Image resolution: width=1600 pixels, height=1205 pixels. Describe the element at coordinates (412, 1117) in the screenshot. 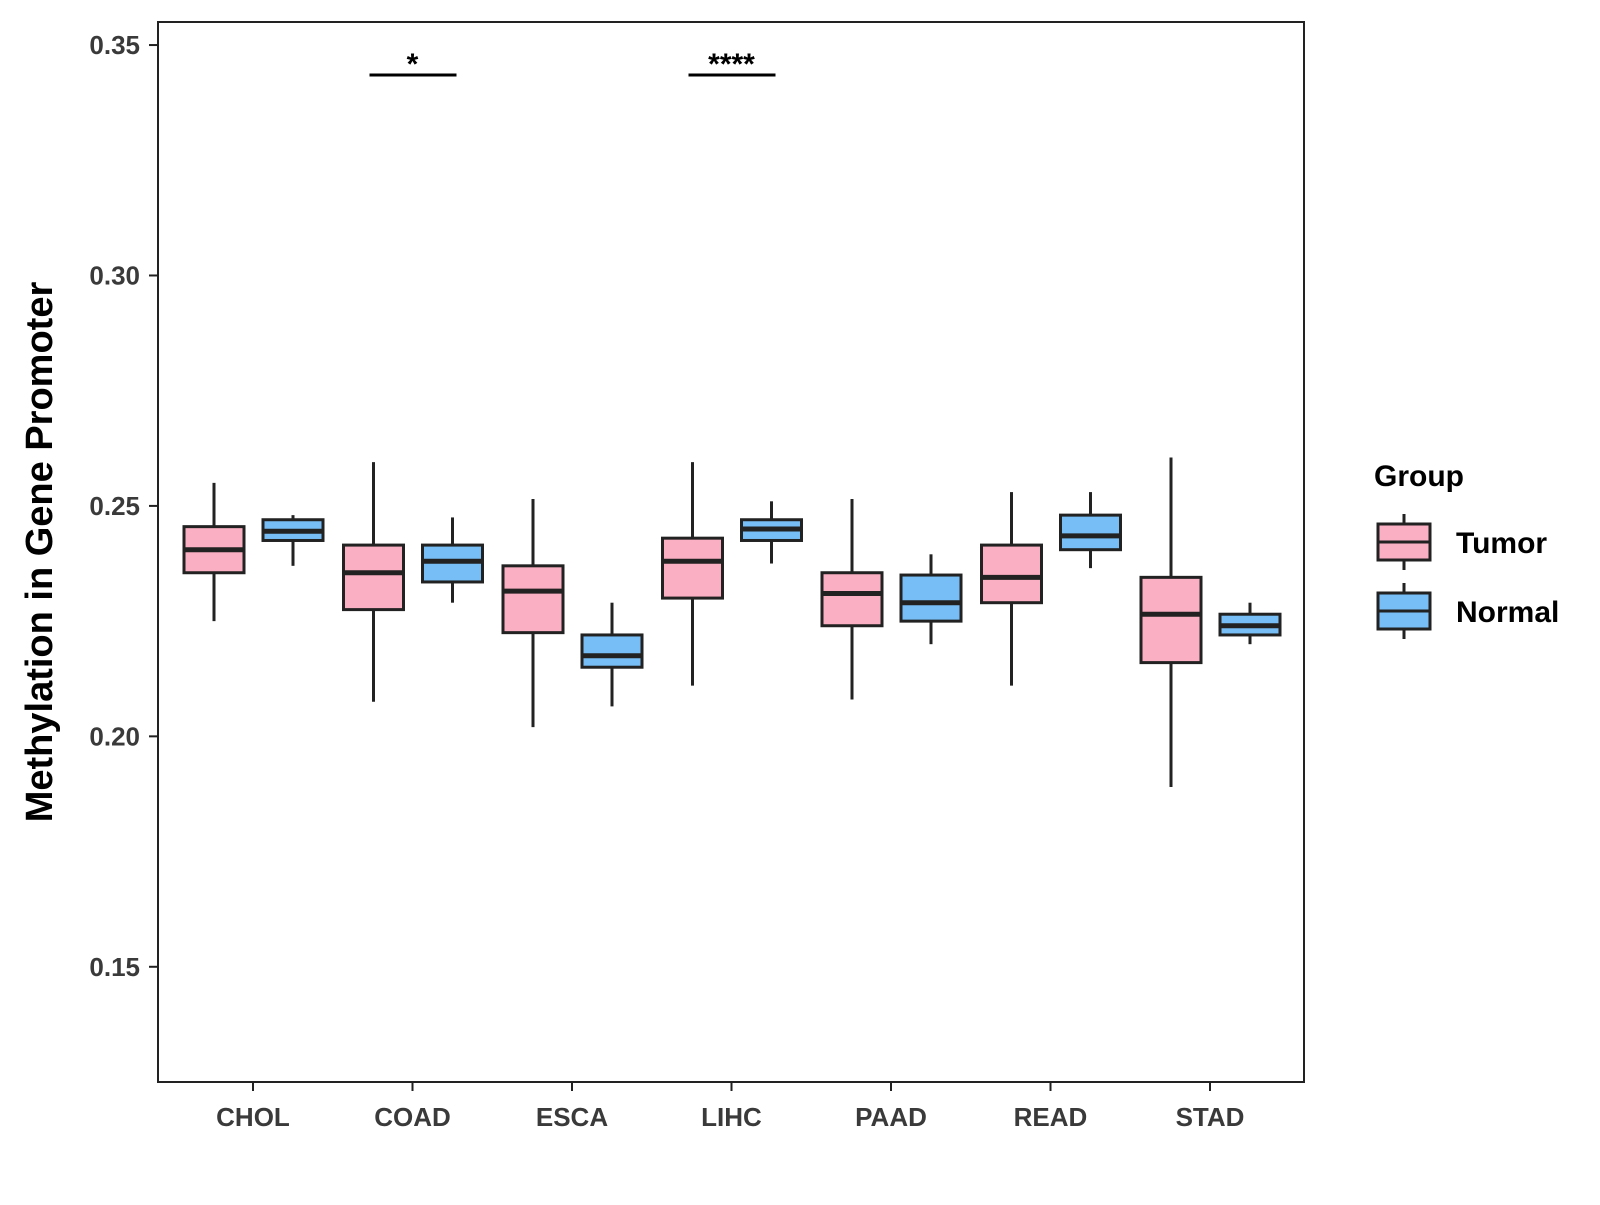

I see `x-tick-label-coad: COAD` at that location.